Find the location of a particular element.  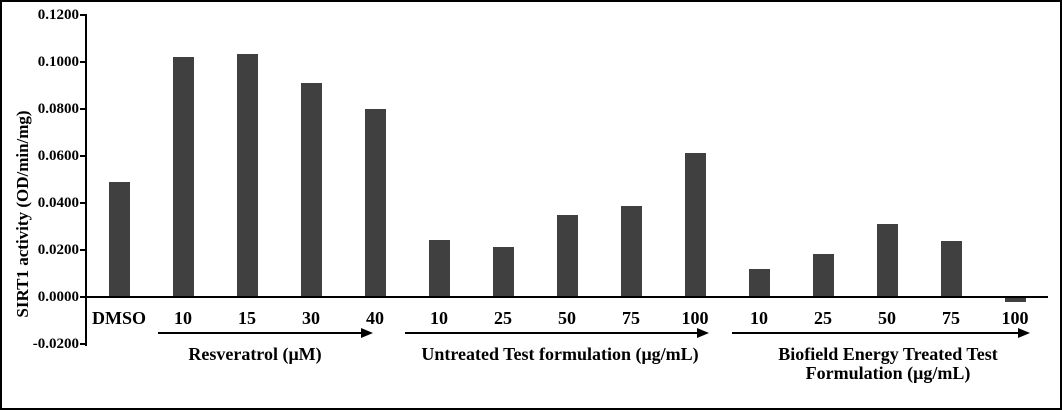

group-label-line: Resveratrol (μM) is located at coordinates (255, 354).